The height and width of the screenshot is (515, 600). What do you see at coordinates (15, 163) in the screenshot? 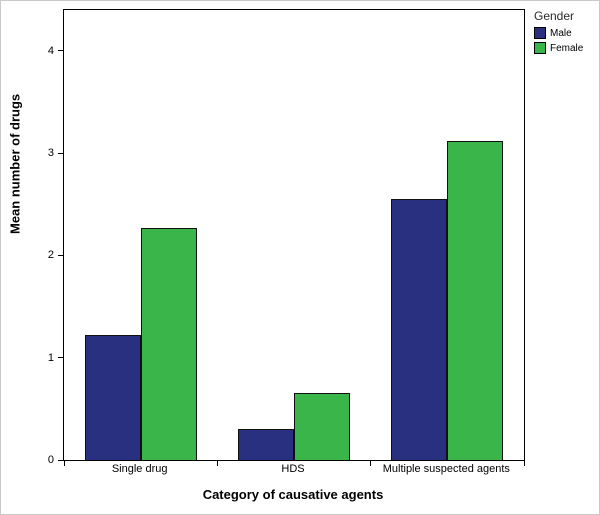
I see `y-axis-title: Mean number of drugs` at bounding box center [15, 163].